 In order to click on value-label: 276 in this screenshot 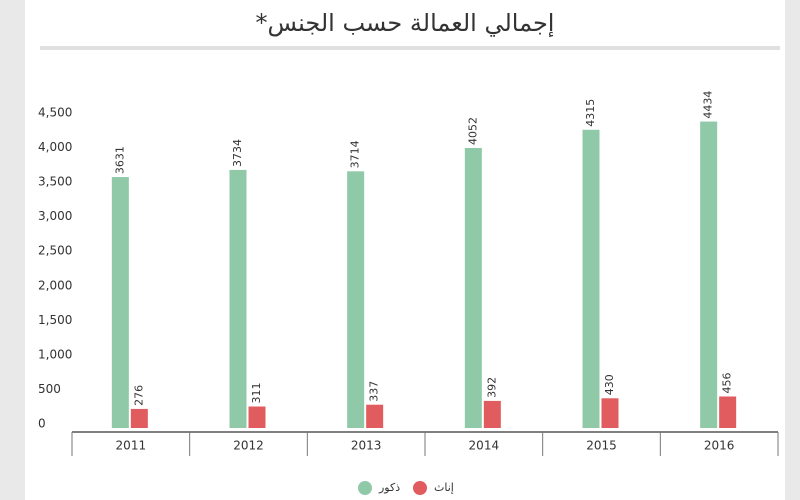, I will do `click(138, 395)`.